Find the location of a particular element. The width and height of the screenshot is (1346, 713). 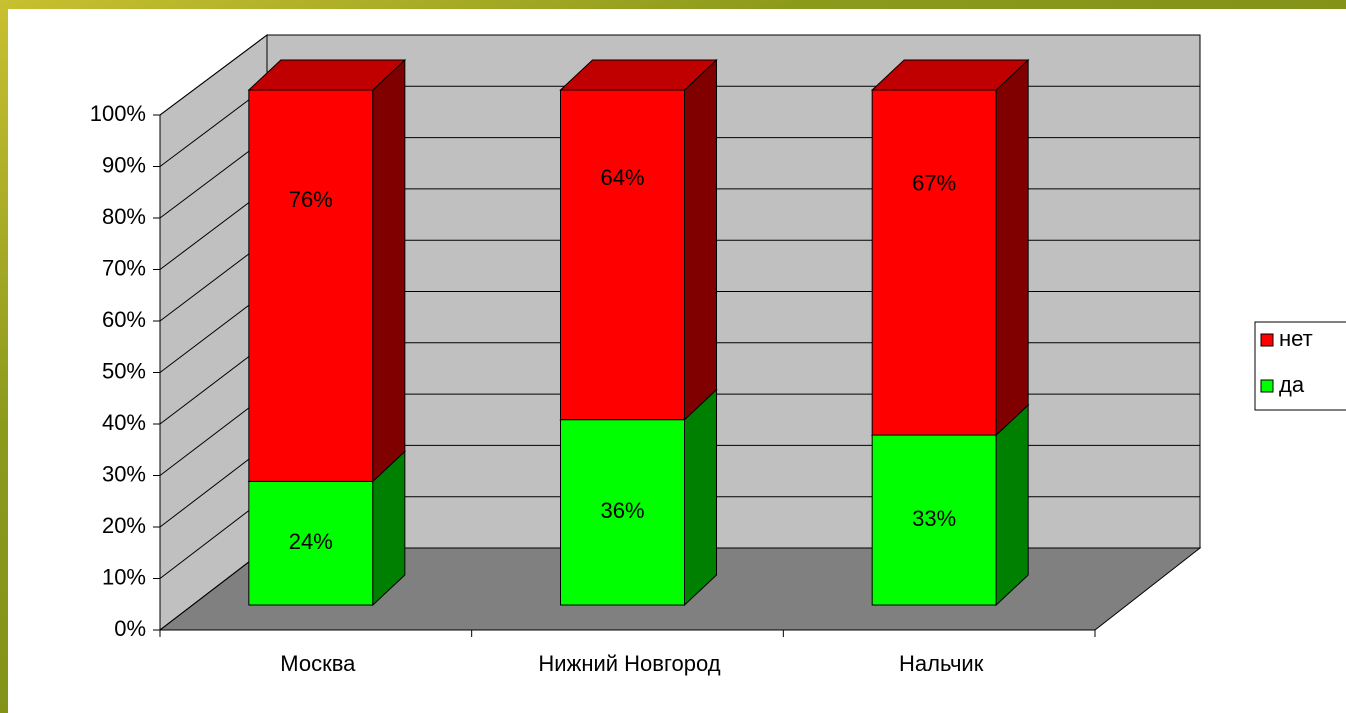

y-tick-label: 100% is located at coordinates (118, 113).